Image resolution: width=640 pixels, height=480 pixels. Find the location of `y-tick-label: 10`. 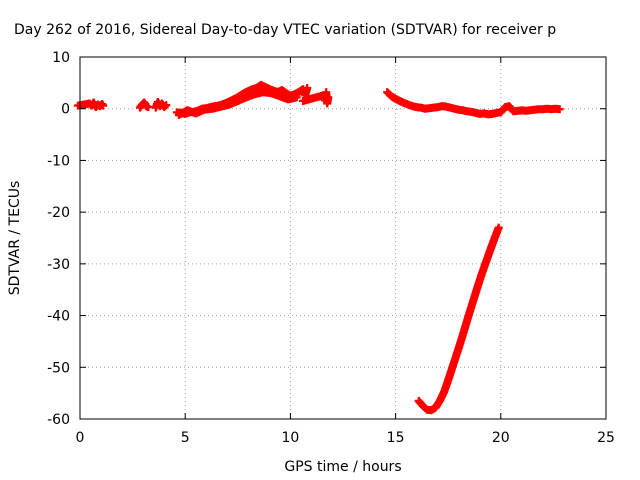

y-tick-label: 10 is located at coordinates (61, 58).